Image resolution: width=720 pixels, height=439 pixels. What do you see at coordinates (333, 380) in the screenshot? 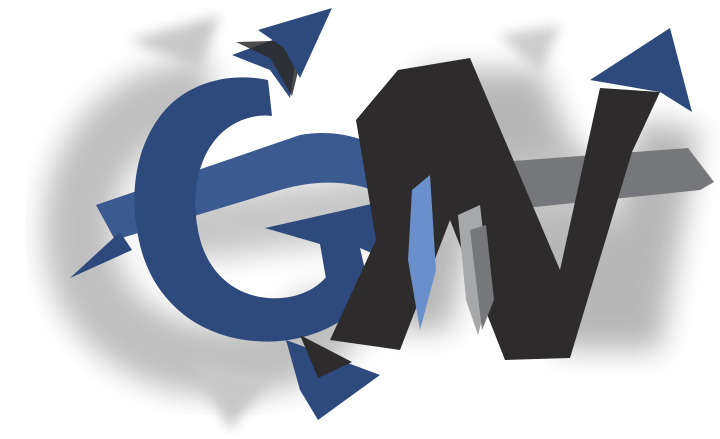
I see `arrow-bottom` at bounding box center [333, 380].